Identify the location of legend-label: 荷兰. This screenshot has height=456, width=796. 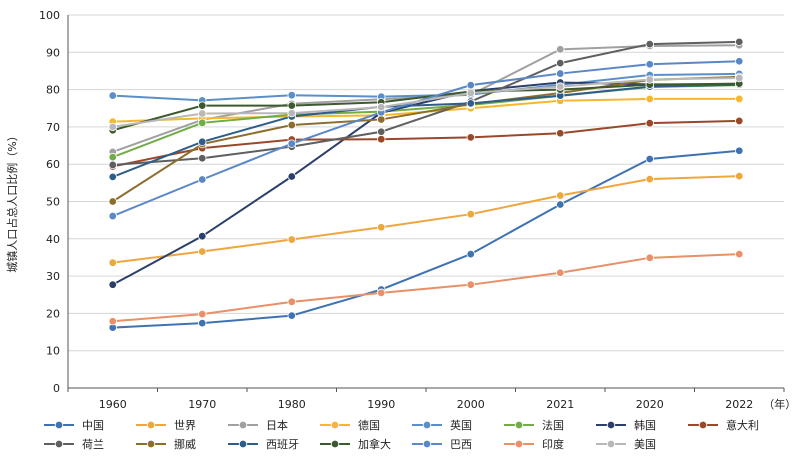
(93, 444).